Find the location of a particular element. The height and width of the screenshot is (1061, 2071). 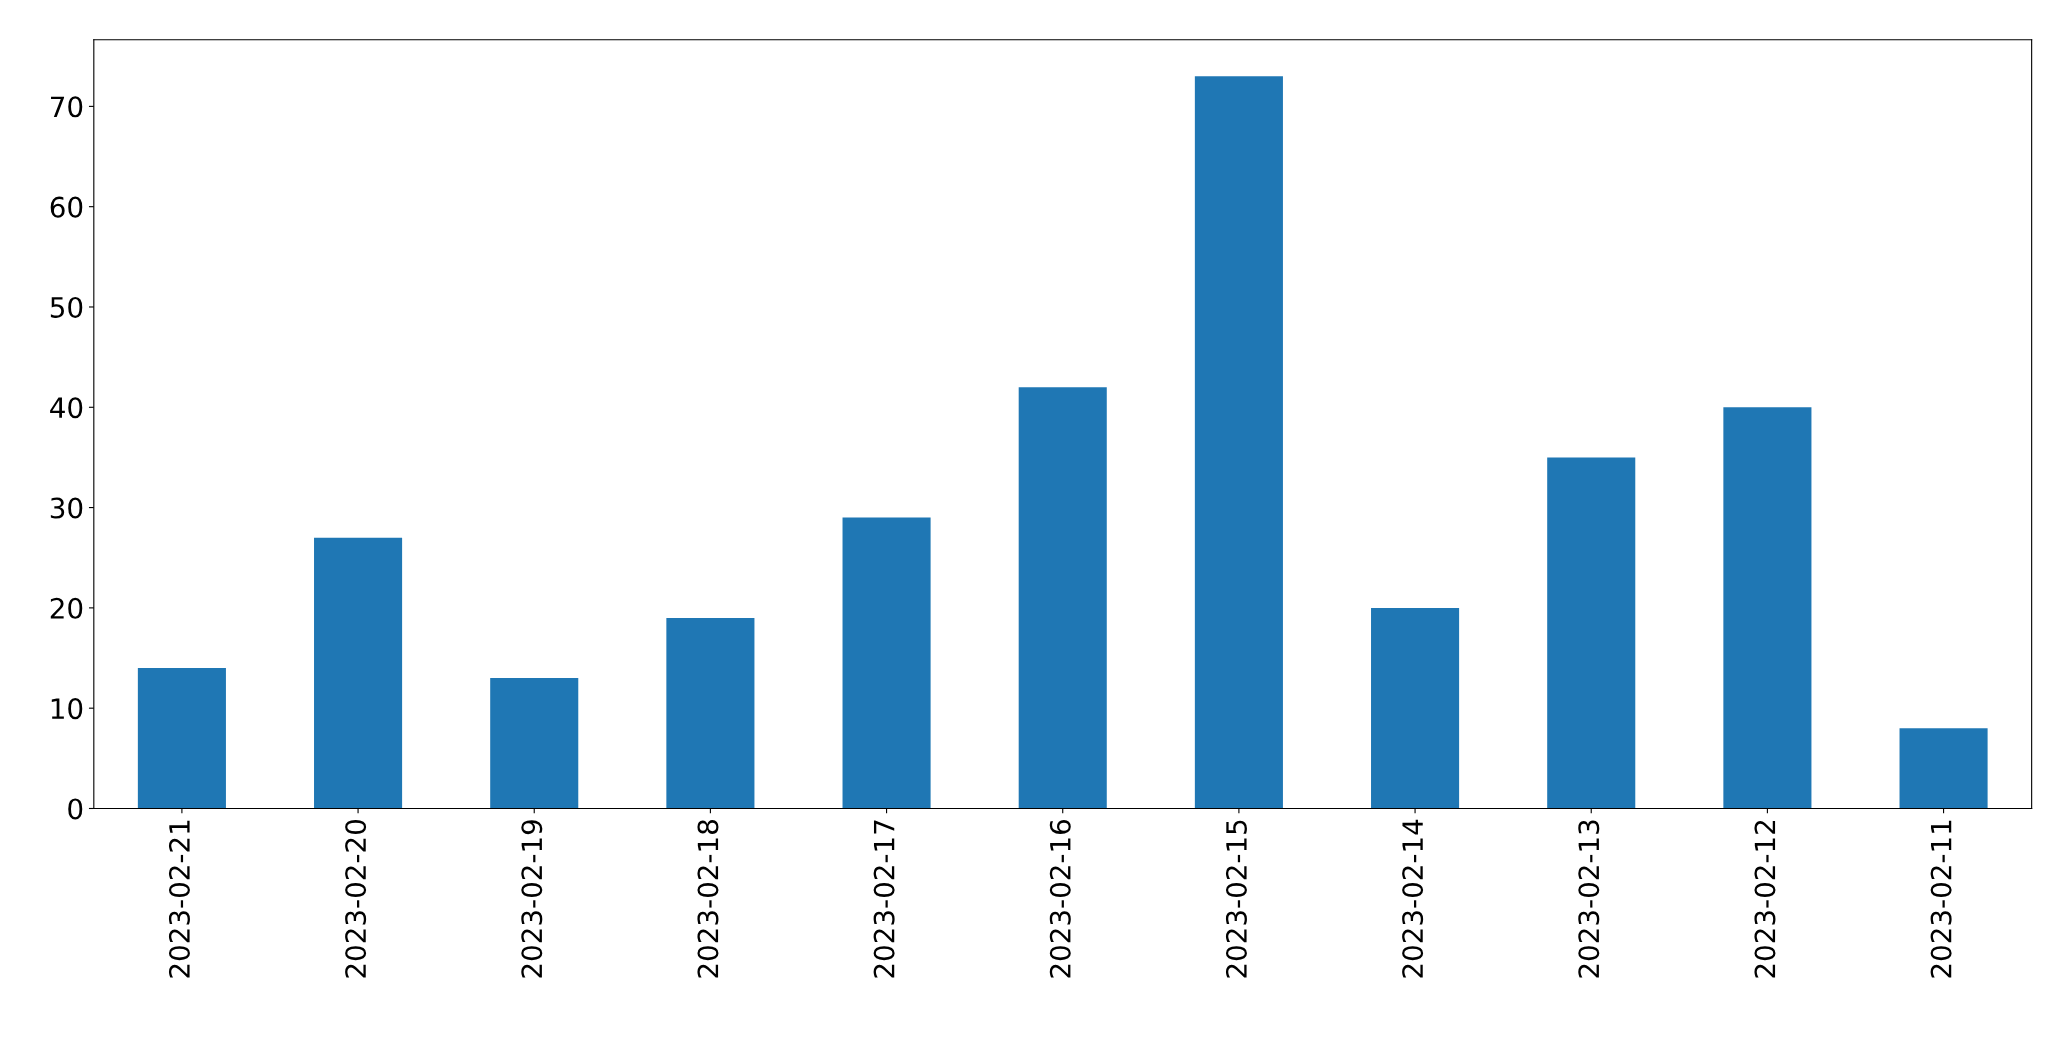

x-tick-label: 2023-02-14 is located at coordinates (1413, 898).